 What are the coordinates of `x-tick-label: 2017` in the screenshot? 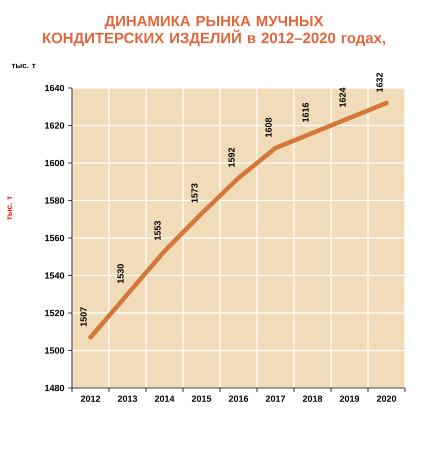 It's located at (276, 399).